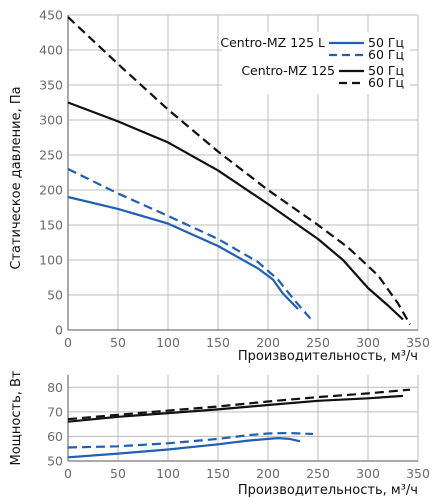 This screenshot has width=430, height=498. Describe the element at coordinates (51, 85) in the screenshot. I see `pressure-y-tick-label: 350` at that location.